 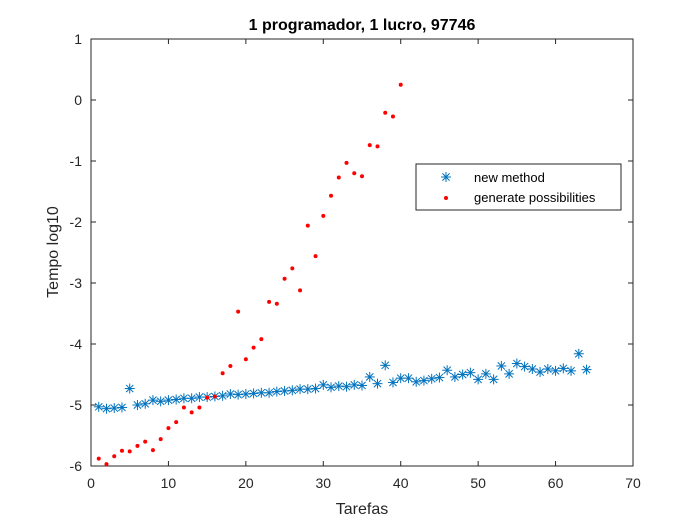 What do you see at coordinates (78, 39) in the screenshot?
I see `y-tick-label: 1` at bounding box center [78, 39].